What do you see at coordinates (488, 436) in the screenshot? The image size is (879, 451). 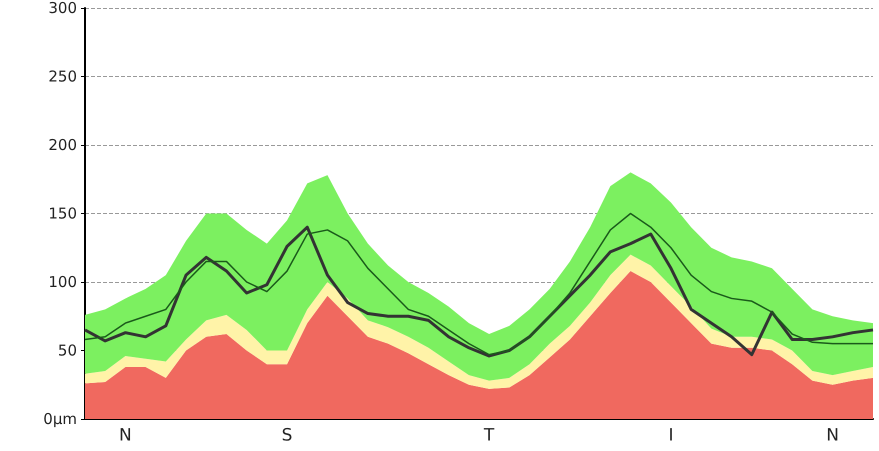 I see `x-tick-label: T` at bounding box center [488, 436].